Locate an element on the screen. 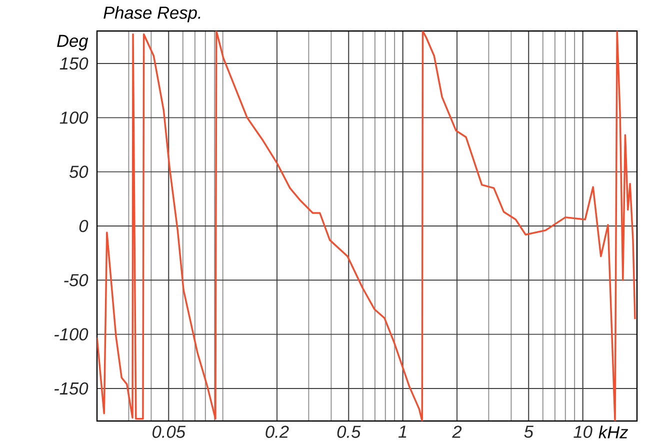 The height and width of the screenshot is (442, 665). x-tick-label: 0.05 is located at coordinates (169, 432).